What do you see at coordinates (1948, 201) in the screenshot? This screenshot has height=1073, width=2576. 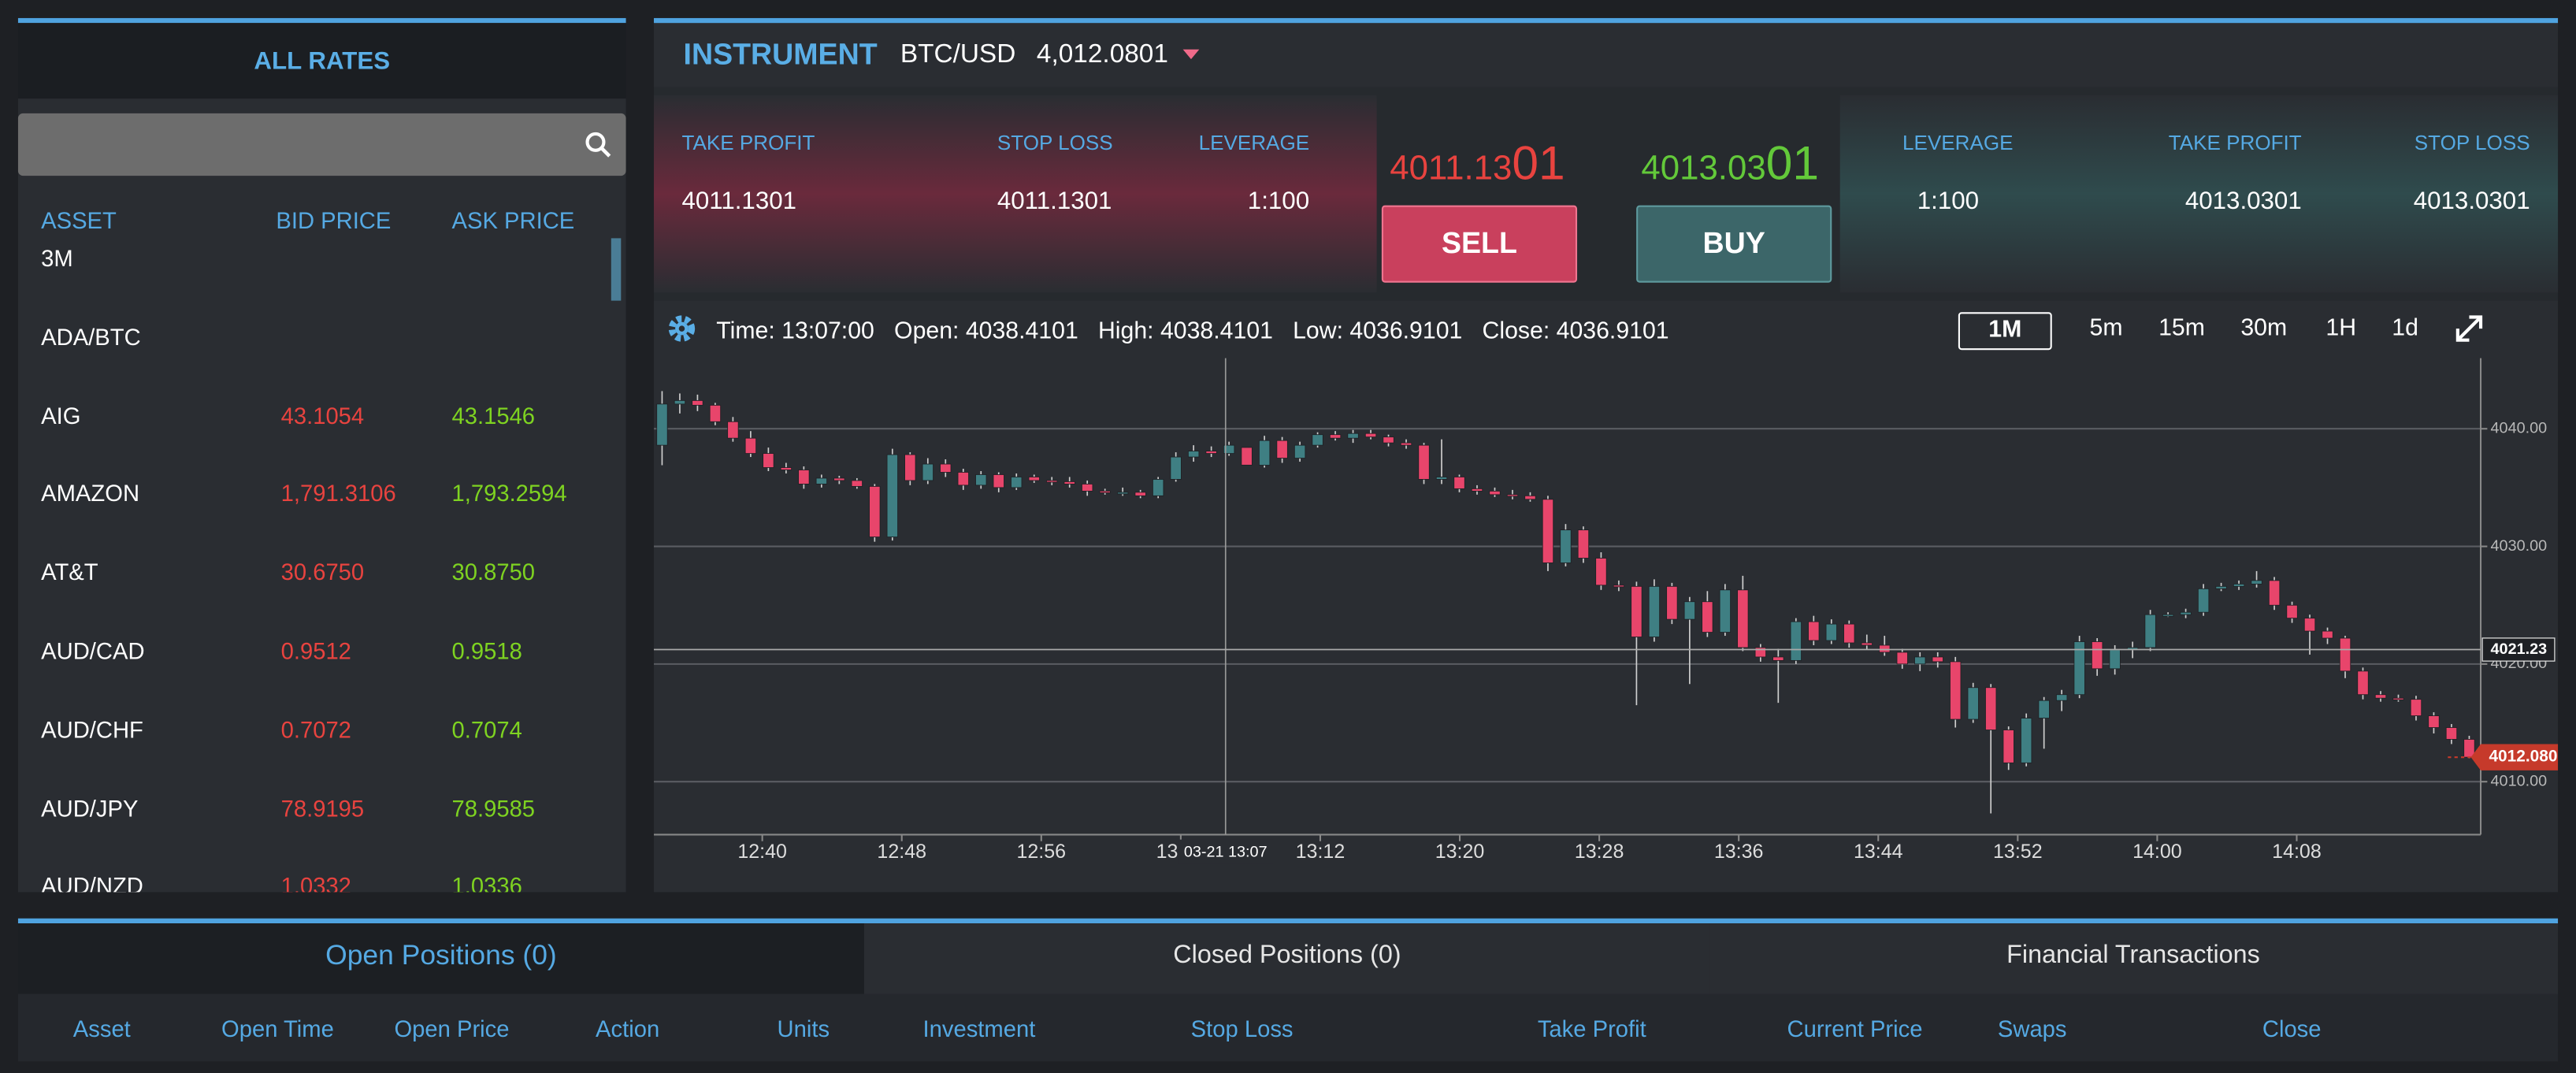 I see `buy-leverage: 1:100` at bounding box center [1948, 201].